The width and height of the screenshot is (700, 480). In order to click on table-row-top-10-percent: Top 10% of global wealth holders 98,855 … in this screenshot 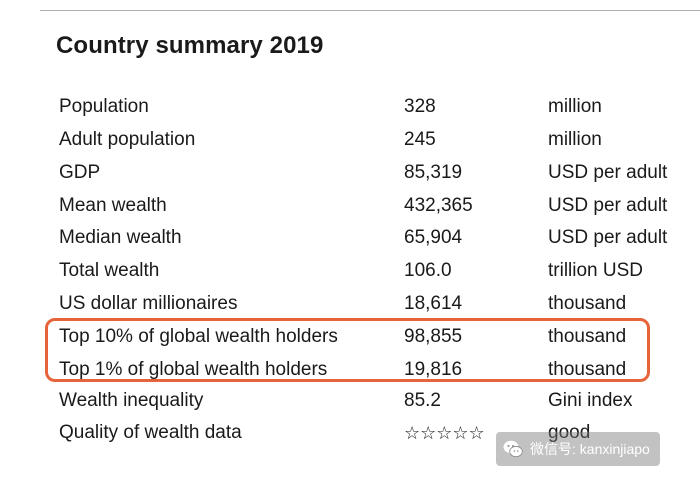, I will do `click(350, 337)`.